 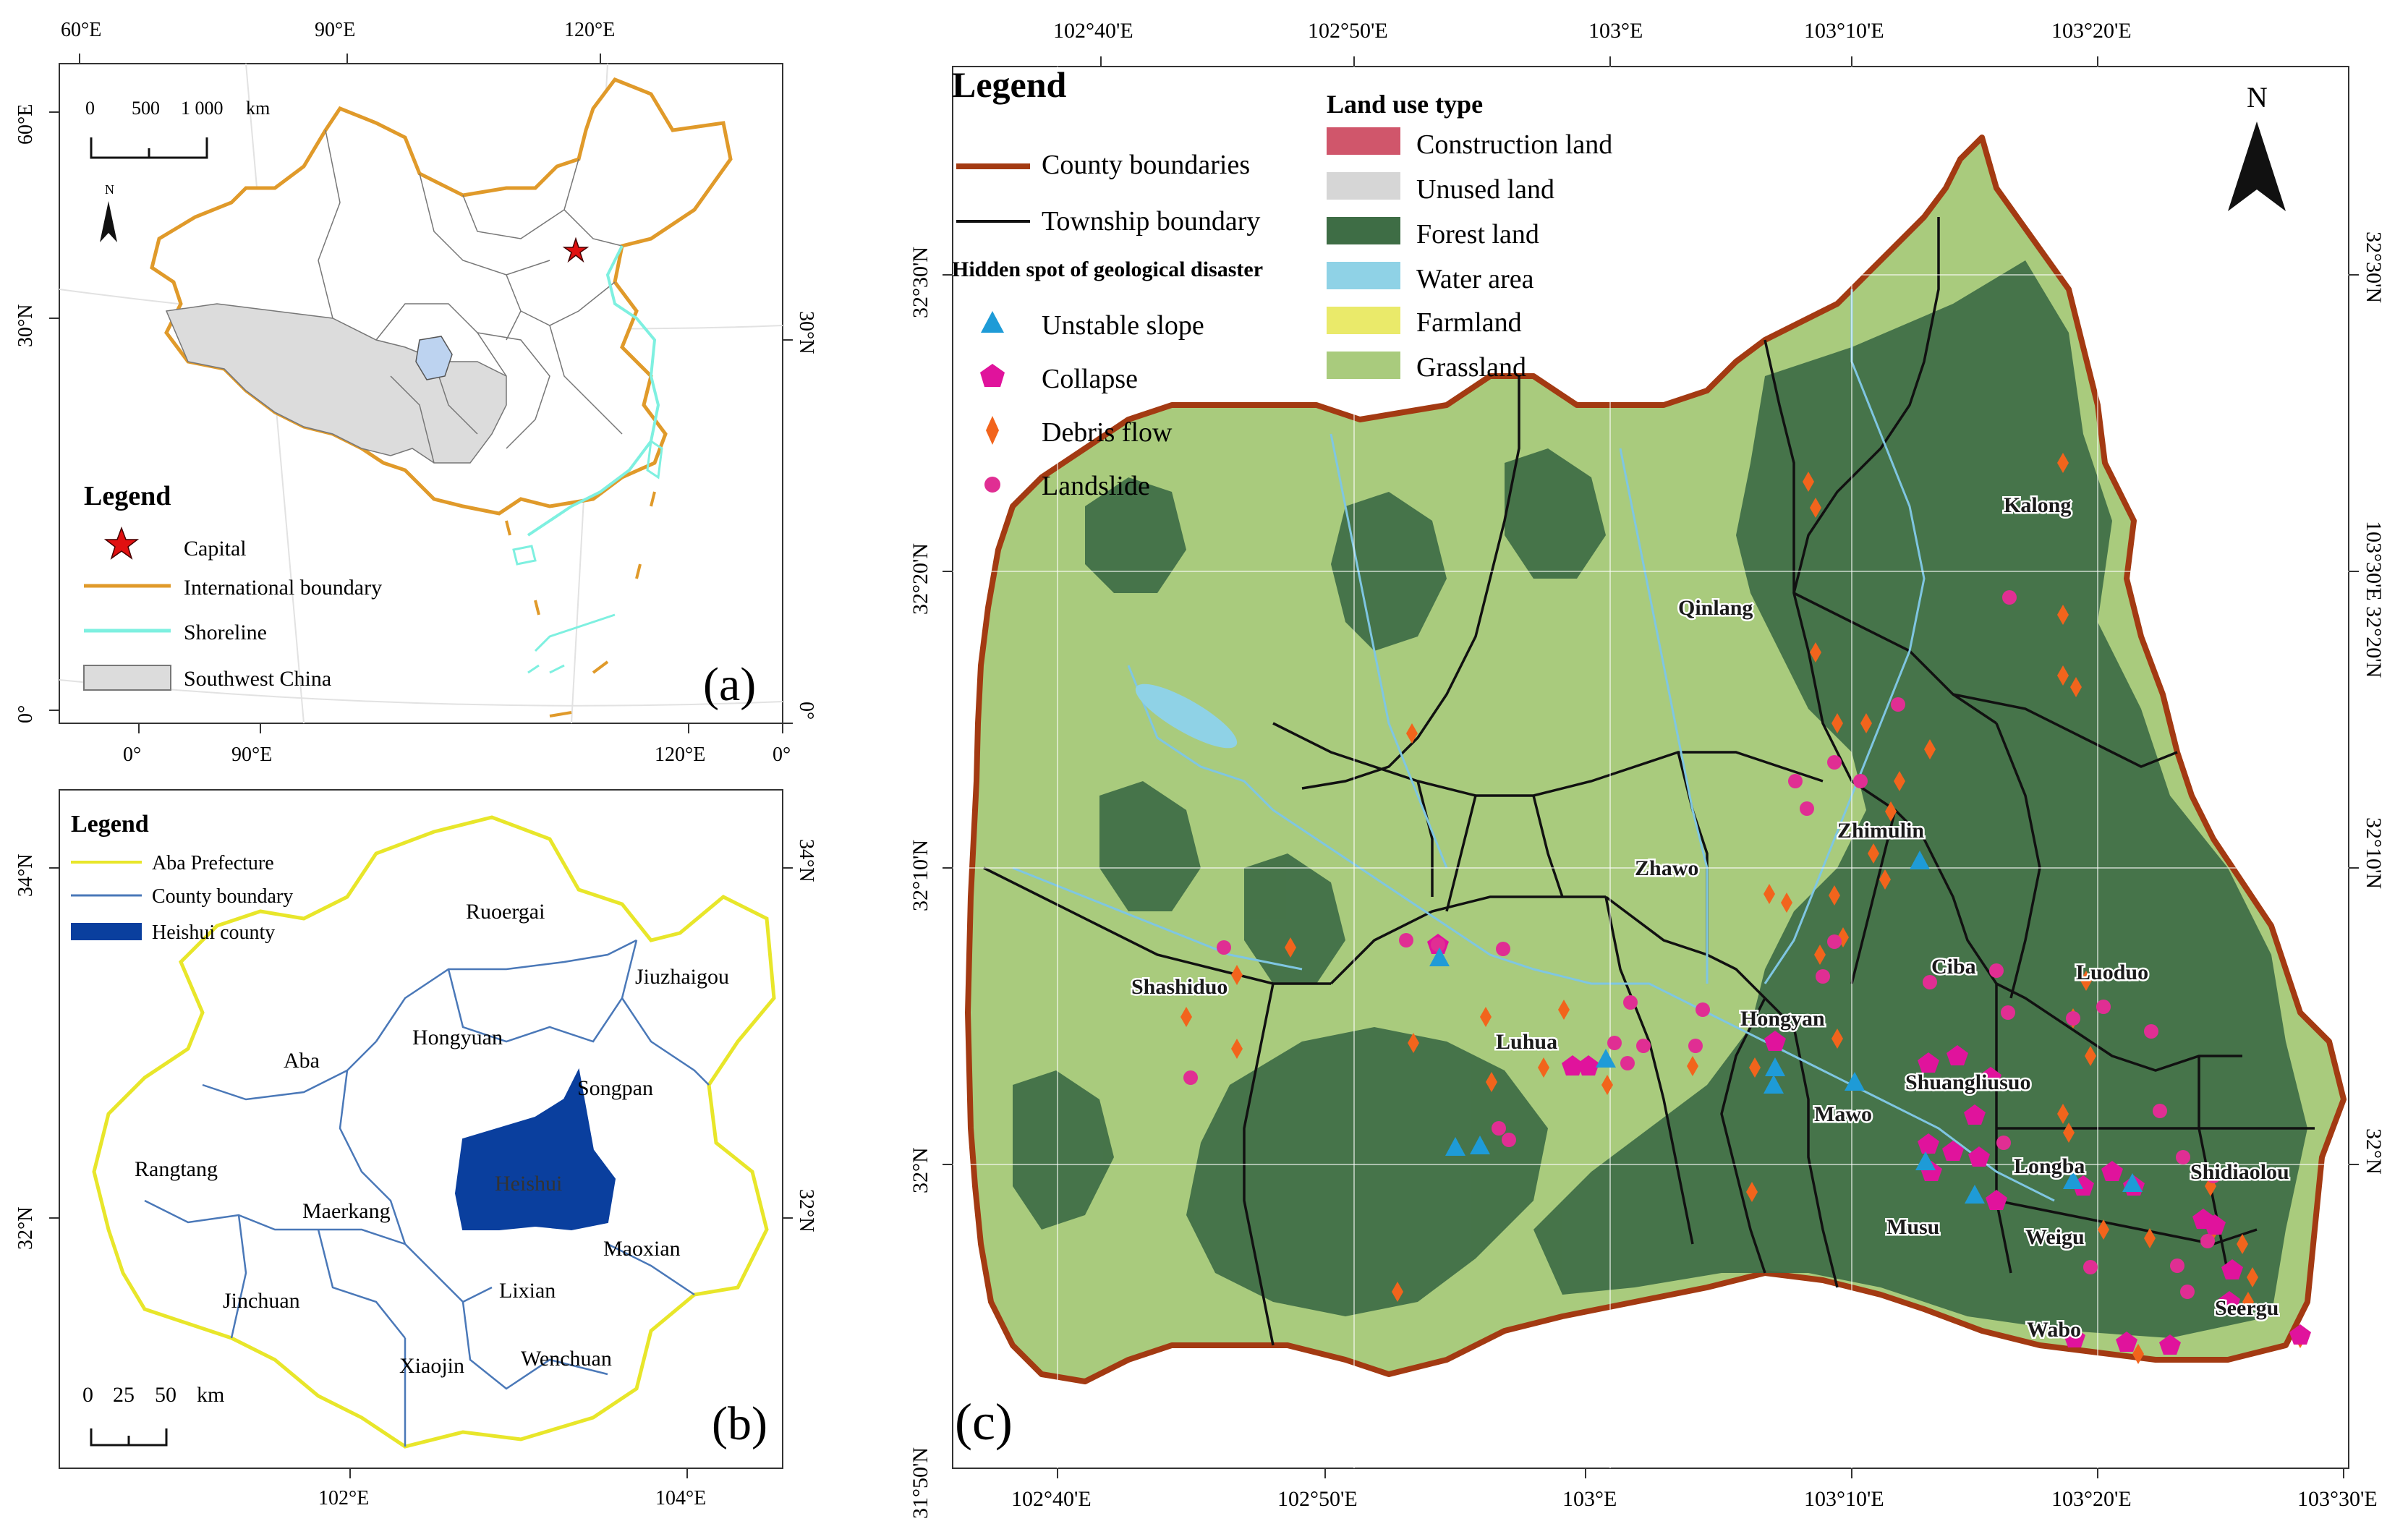 What do you see at coordinates (1475, 279) in the screenshot?
I see `legend-label-water-area: Water area` at bounding box center [1475, 279].